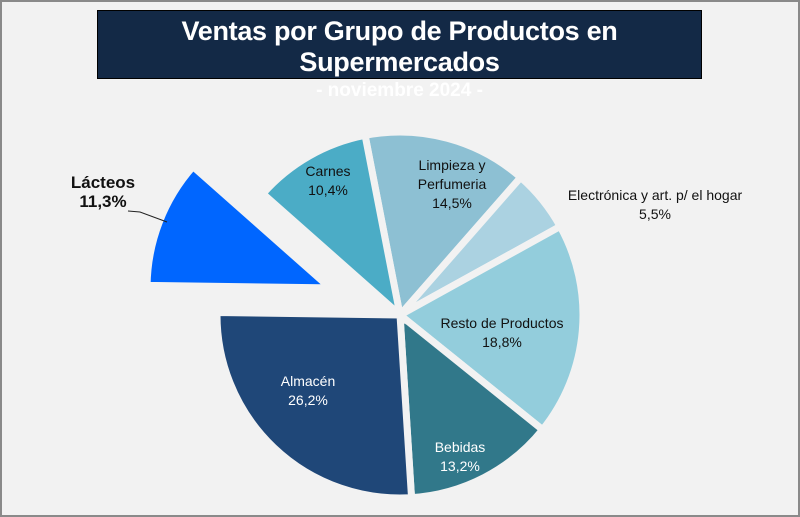  I want to click on data-label-name: Carnes, so click(327, 171).